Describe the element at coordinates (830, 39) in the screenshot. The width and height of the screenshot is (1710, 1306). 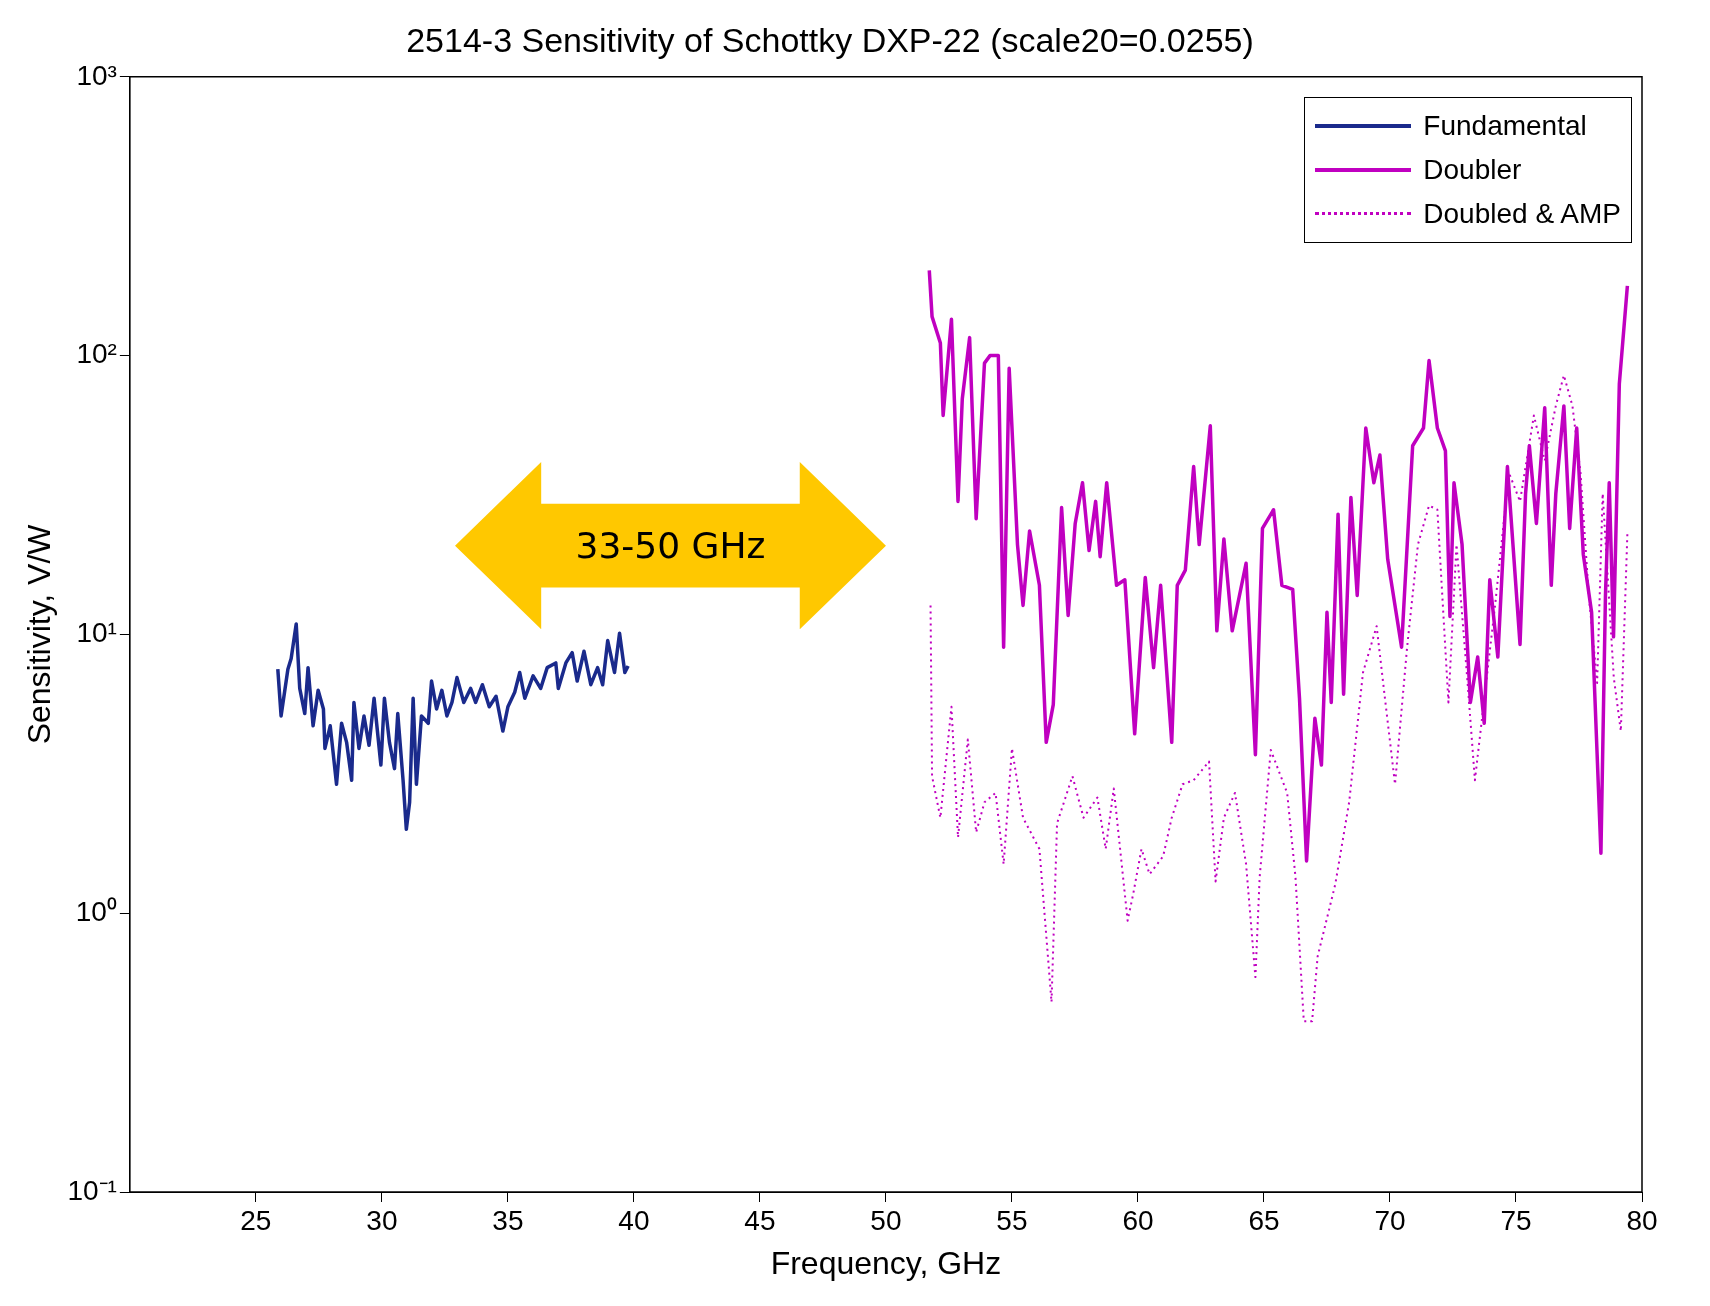
I see `chart-title: 2514-3 Sensitivity of Schottky DXP-22 (scale20=0.0255)` at that location.